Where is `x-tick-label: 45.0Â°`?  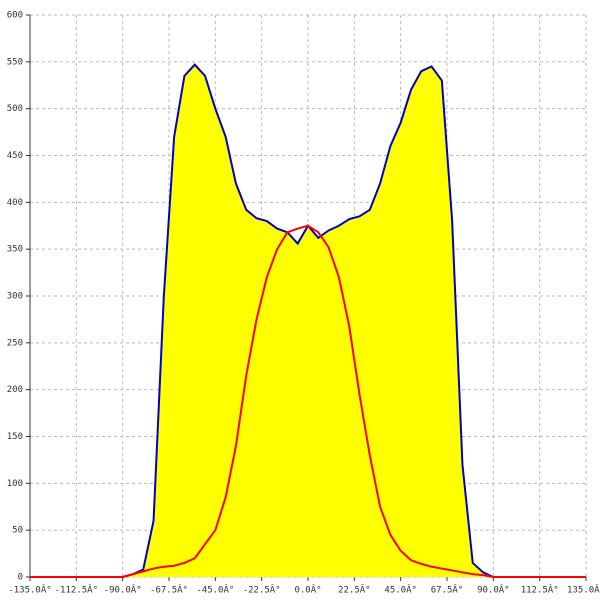
x-tick-label: 45.0Â° is located at coordinates (400, 590).